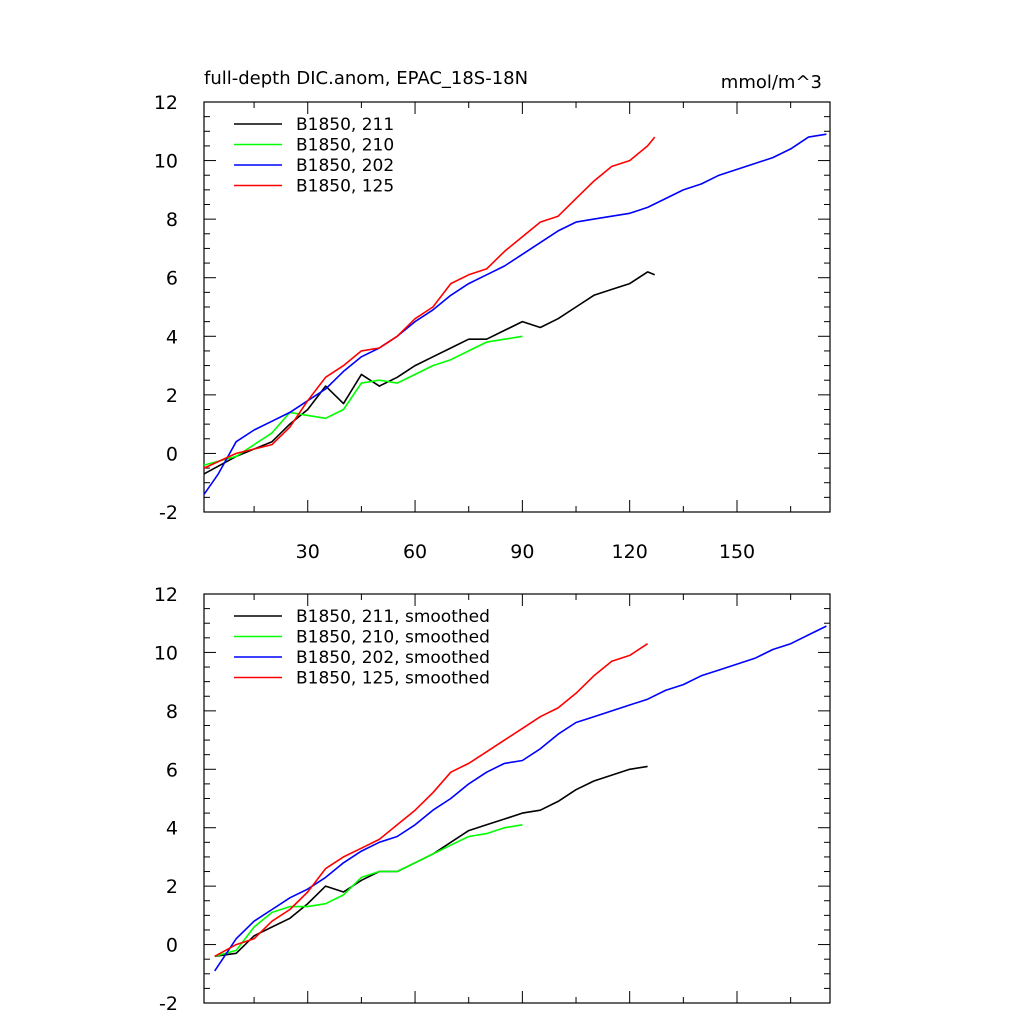 The height and width of the screenshot is (1024, 1024). I want to click on legend-label: B1850, 211, so click(345, 125).